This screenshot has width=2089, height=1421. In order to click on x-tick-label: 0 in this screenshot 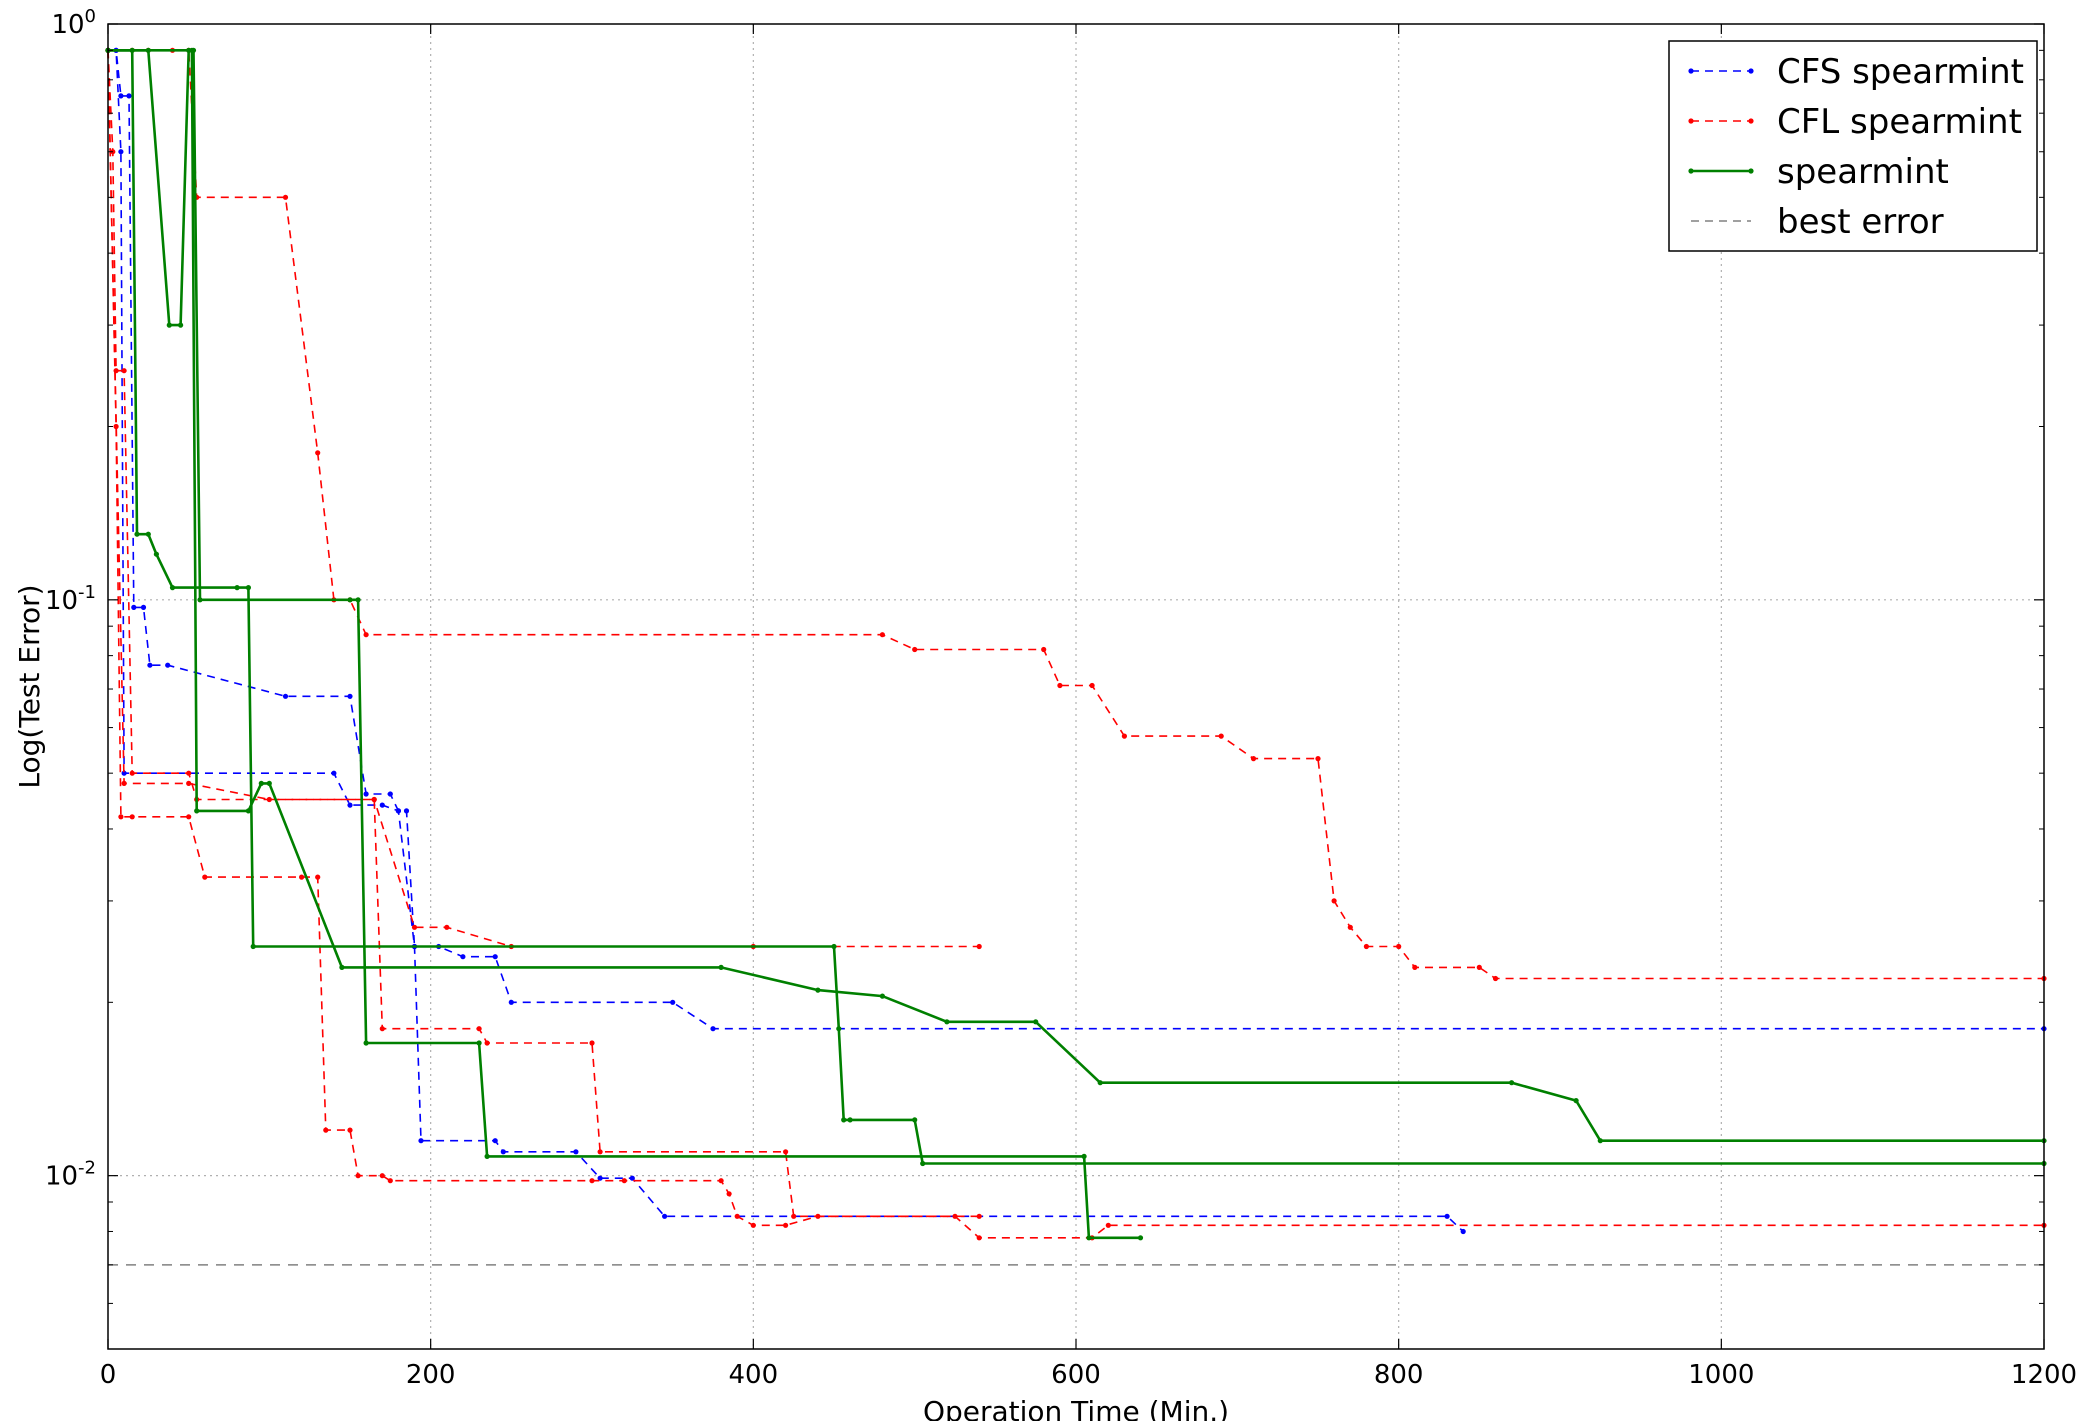, I will do `click(108, 1375)`.